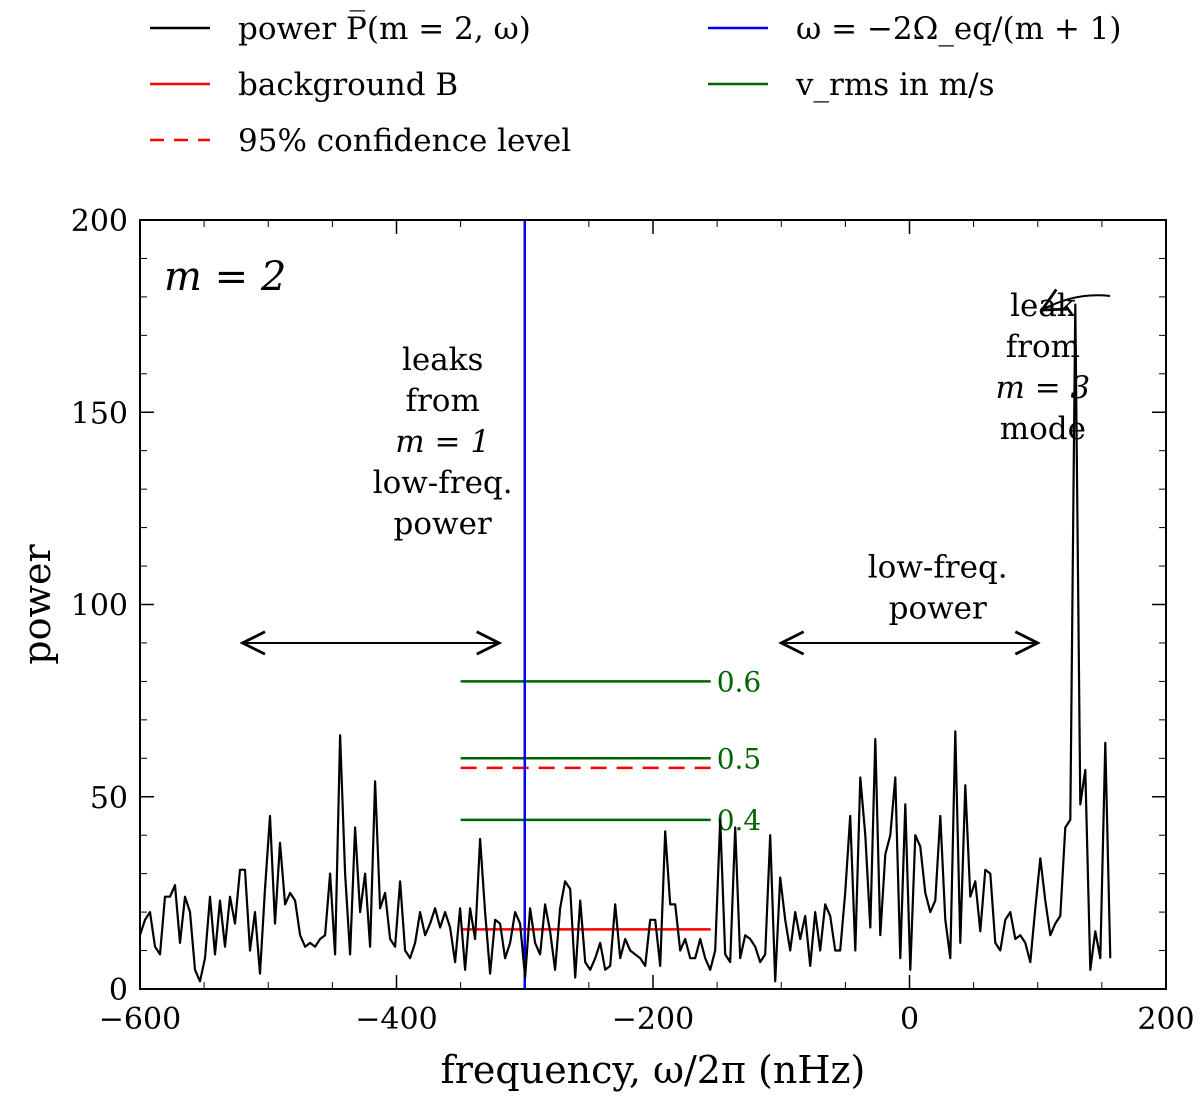 This screenshot has height=1105, width=1200. I want to click on legend-label: power P̅(m = 2, ω), so click(384, 27).